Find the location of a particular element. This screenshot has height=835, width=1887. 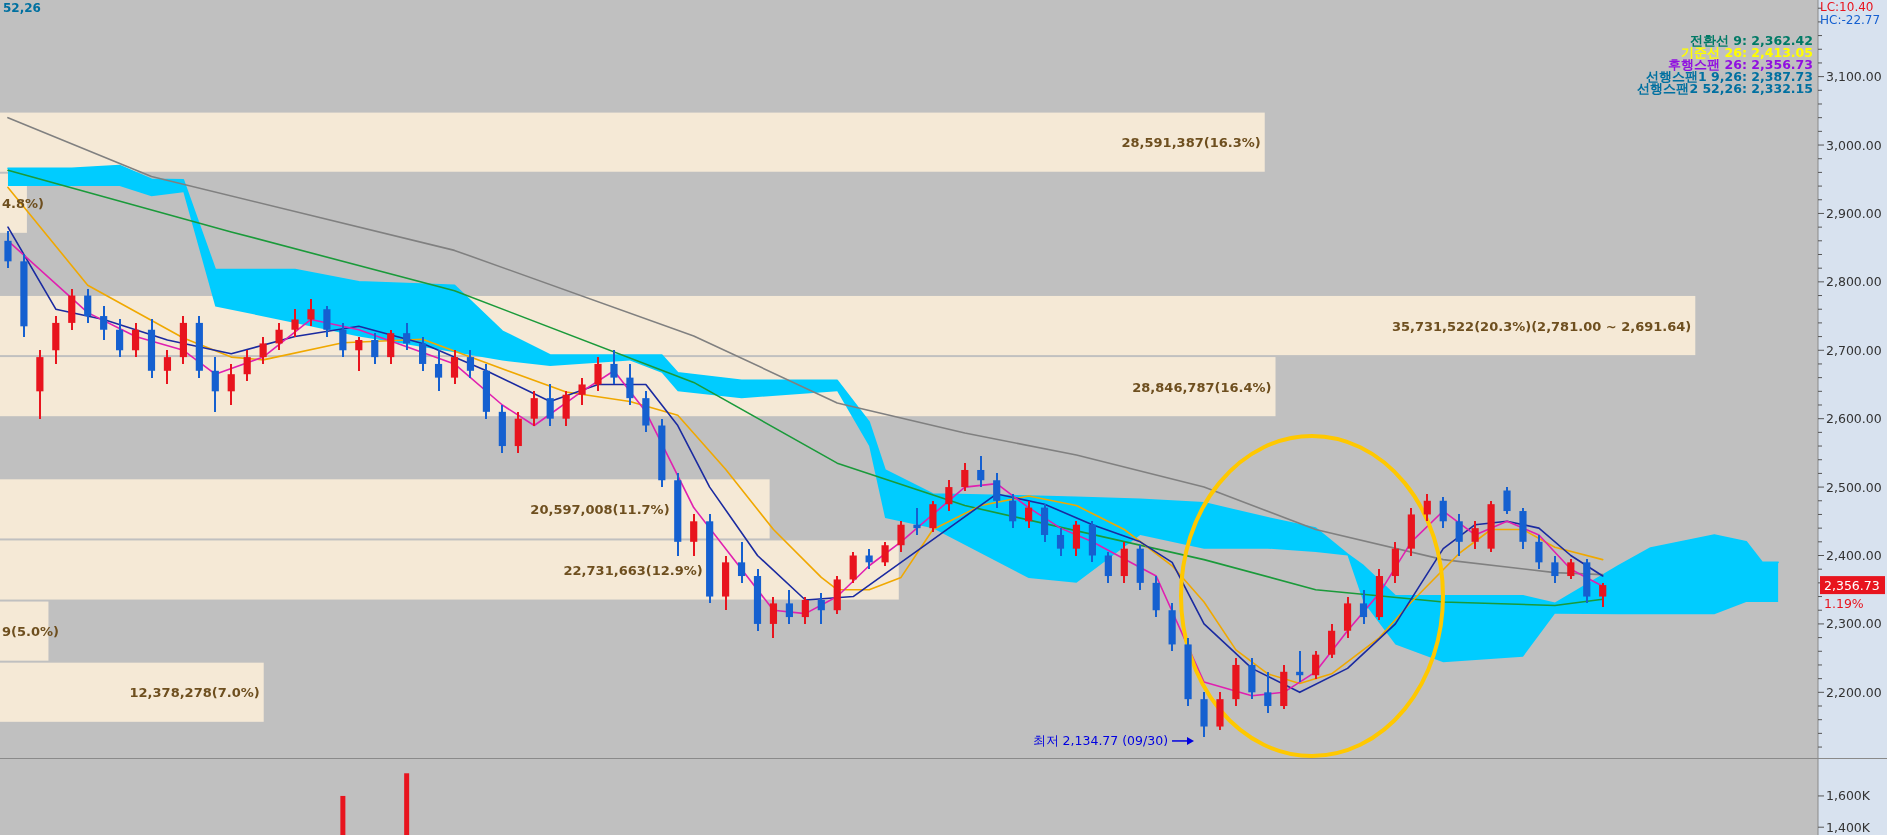

y-tick-label: 2,600.00 is located at coordinates (1854, 419).